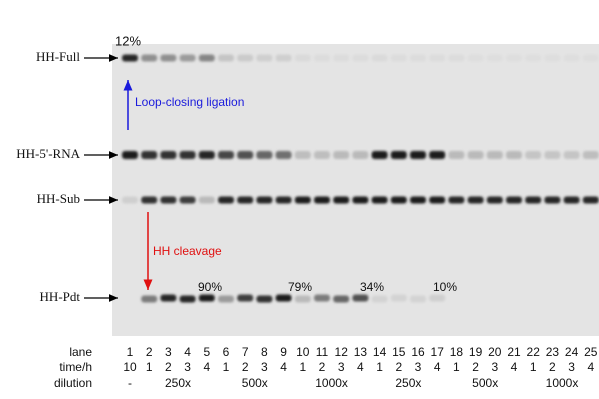 The width and height of the screenshot is (599, 399). Describe the element at coordinates (300, 287) in the screenshot. I see `cleavage-yield: 79%` at that location.